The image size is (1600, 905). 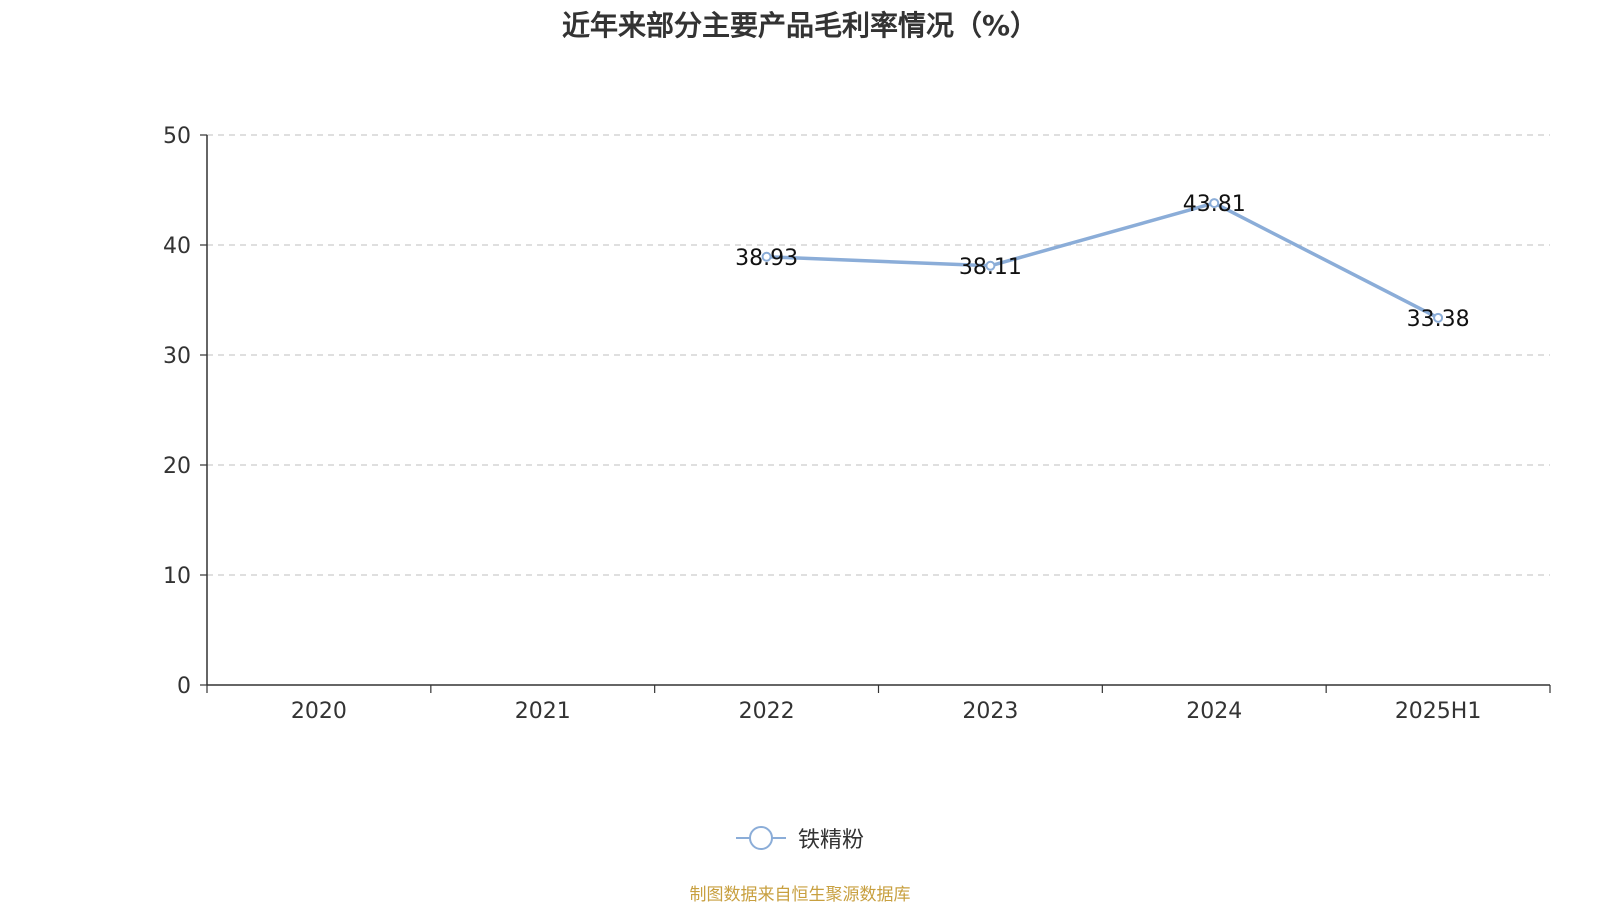 What do you see at coordinates (177, 136) in the screenshot?
I see `y-tick-label: 50` at bounding box center [177, 136].